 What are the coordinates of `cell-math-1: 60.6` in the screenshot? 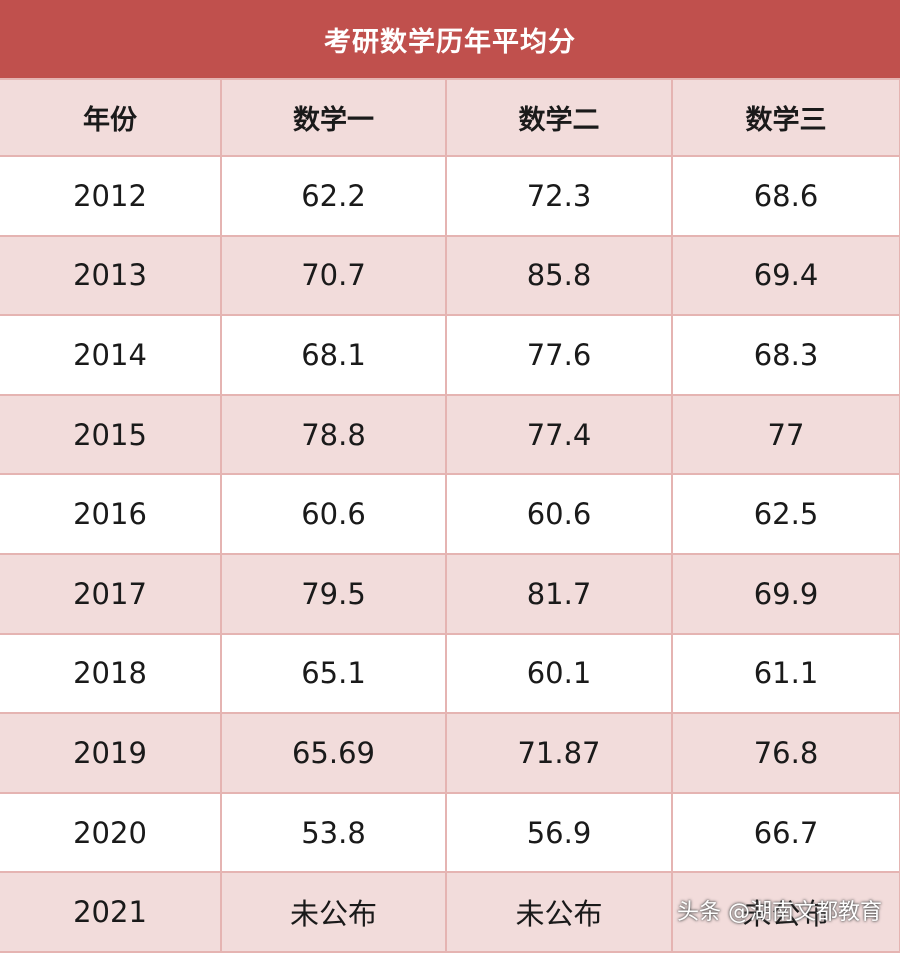 It's located at (333, 514).